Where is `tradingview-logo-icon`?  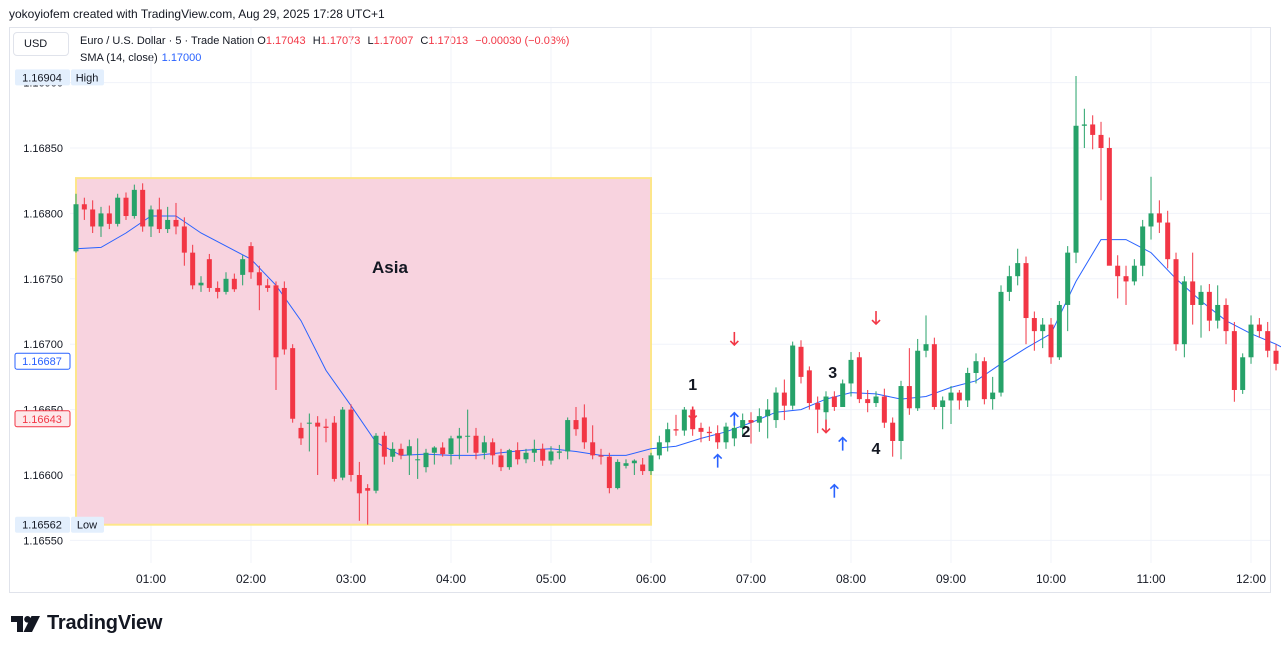
tradingview-logo-icon is located at coordinates (25, 623).